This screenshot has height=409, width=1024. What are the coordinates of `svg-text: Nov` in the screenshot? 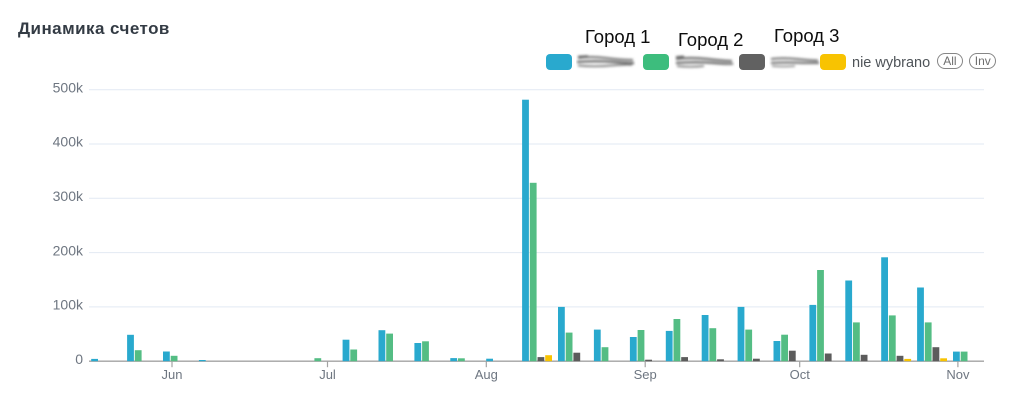 It's located at (958, 374).